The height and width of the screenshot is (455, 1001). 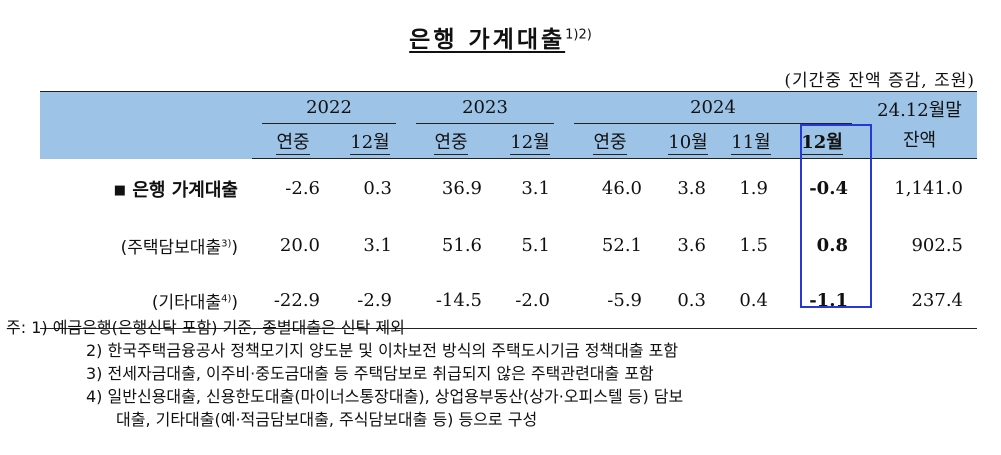 What do you see at coordinates (713, 108) in the screenshot?
I see `header-year-2024: 2024` at bounding box center [713, 108].